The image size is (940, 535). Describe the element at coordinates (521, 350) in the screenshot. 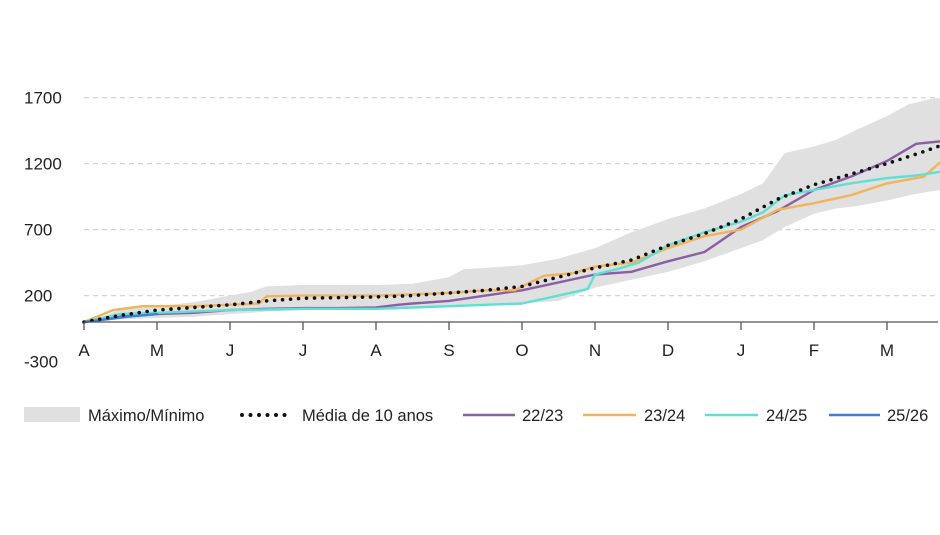

I see `x-tick-label: O` at that location.